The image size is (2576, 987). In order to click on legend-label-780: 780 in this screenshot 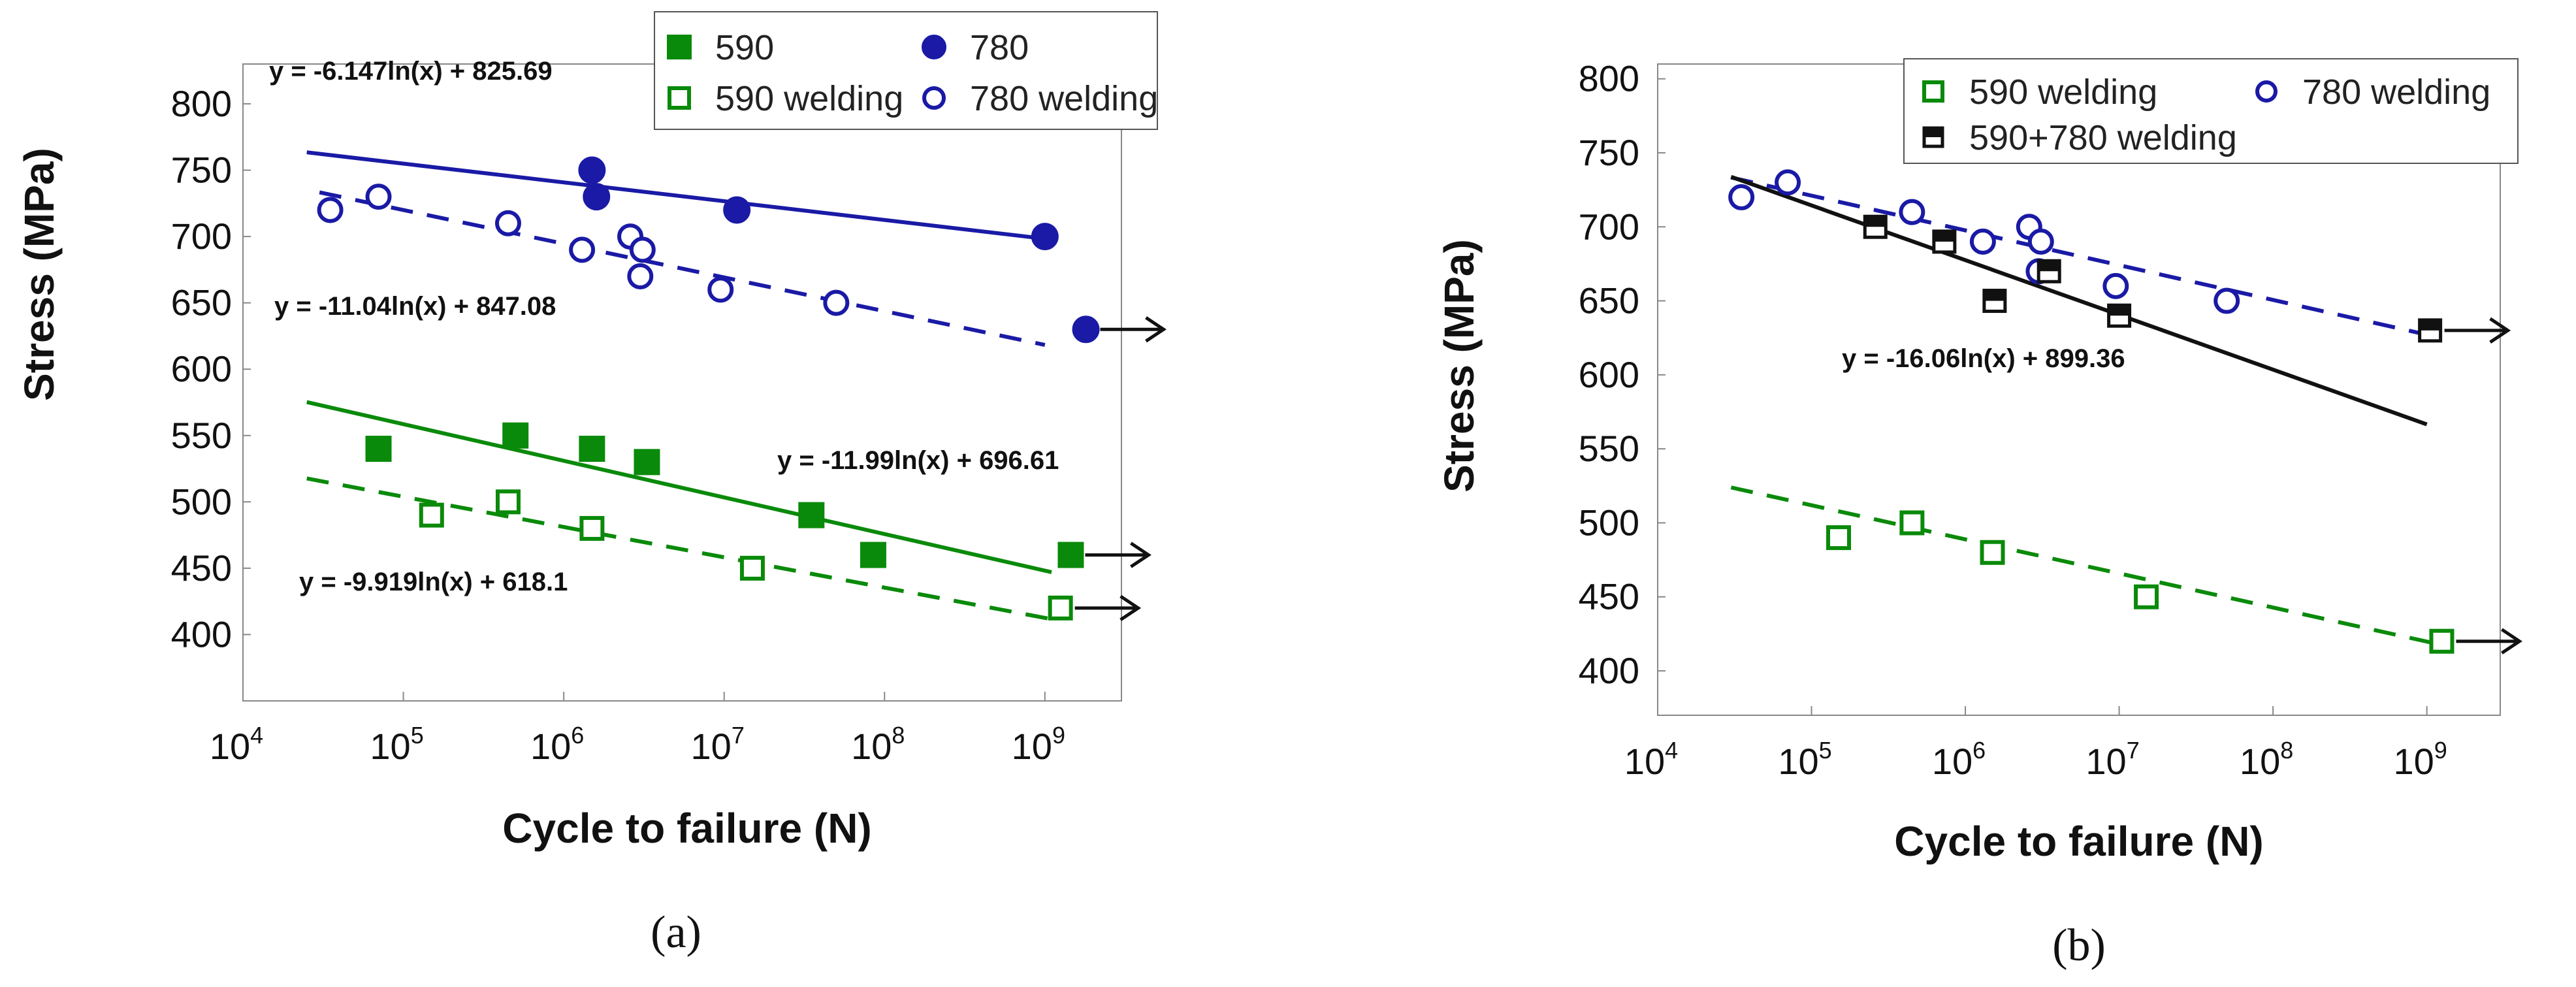, I will do `click(999, 47)`.